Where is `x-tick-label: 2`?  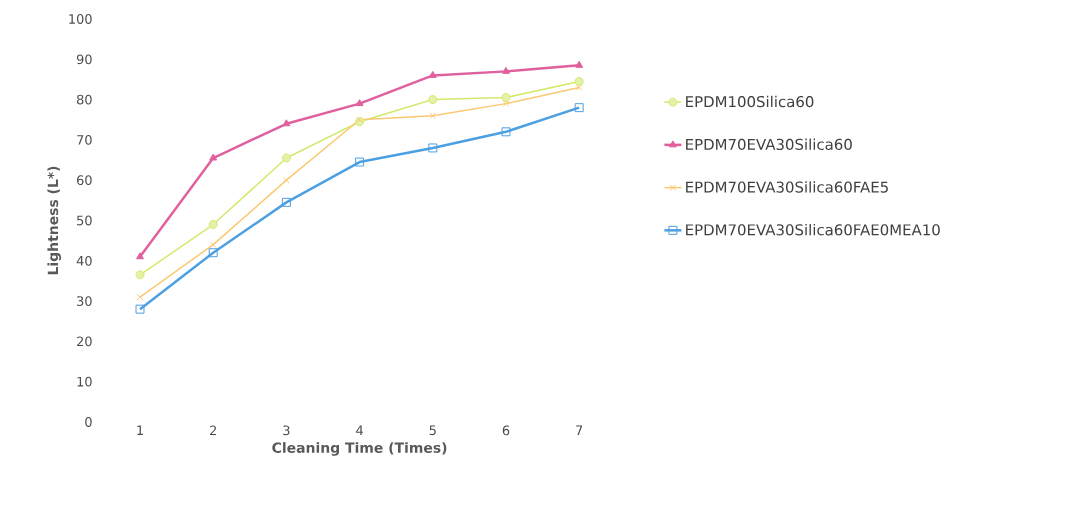
x-tick-label: 2 is located at coordinates (213, 430).